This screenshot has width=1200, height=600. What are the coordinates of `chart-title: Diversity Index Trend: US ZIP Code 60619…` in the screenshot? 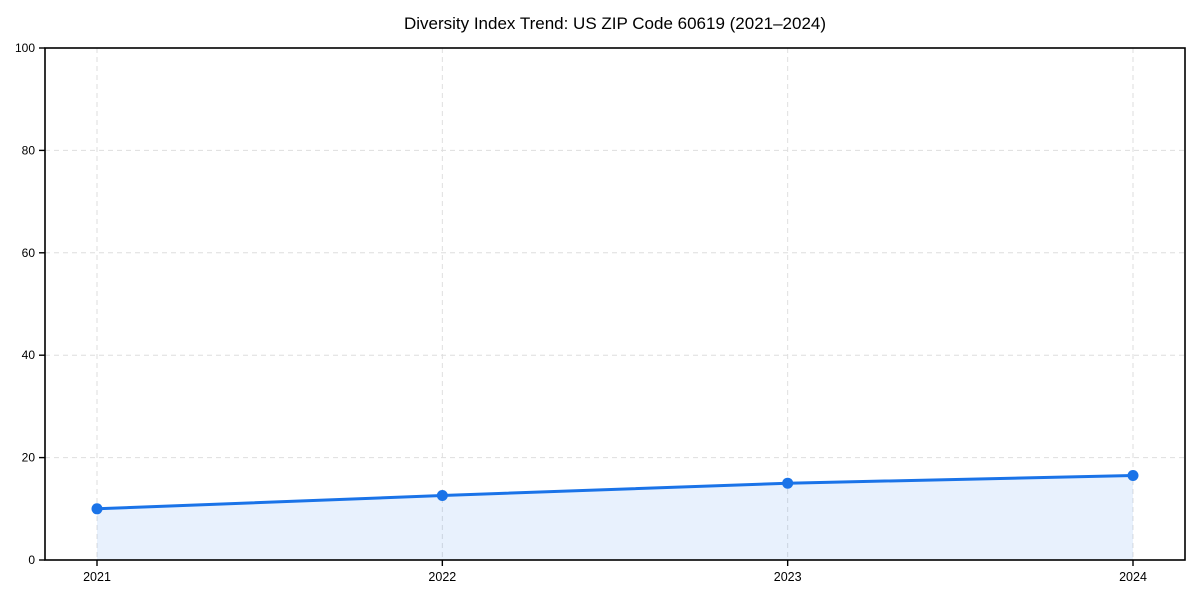 It's located at (615, 23).